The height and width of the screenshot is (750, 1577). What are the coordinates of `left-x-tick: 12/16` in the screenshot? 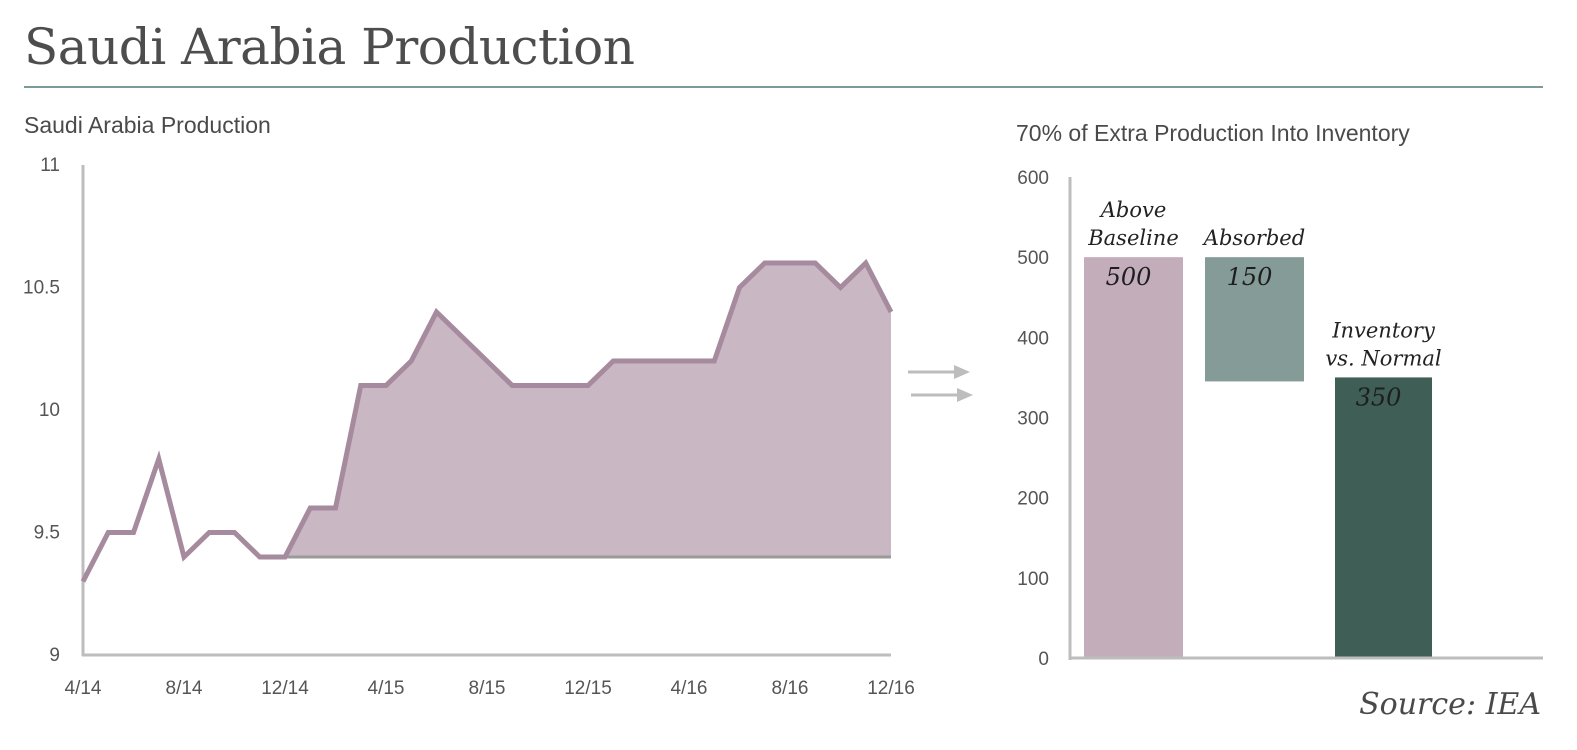 It's located at (891, 688).